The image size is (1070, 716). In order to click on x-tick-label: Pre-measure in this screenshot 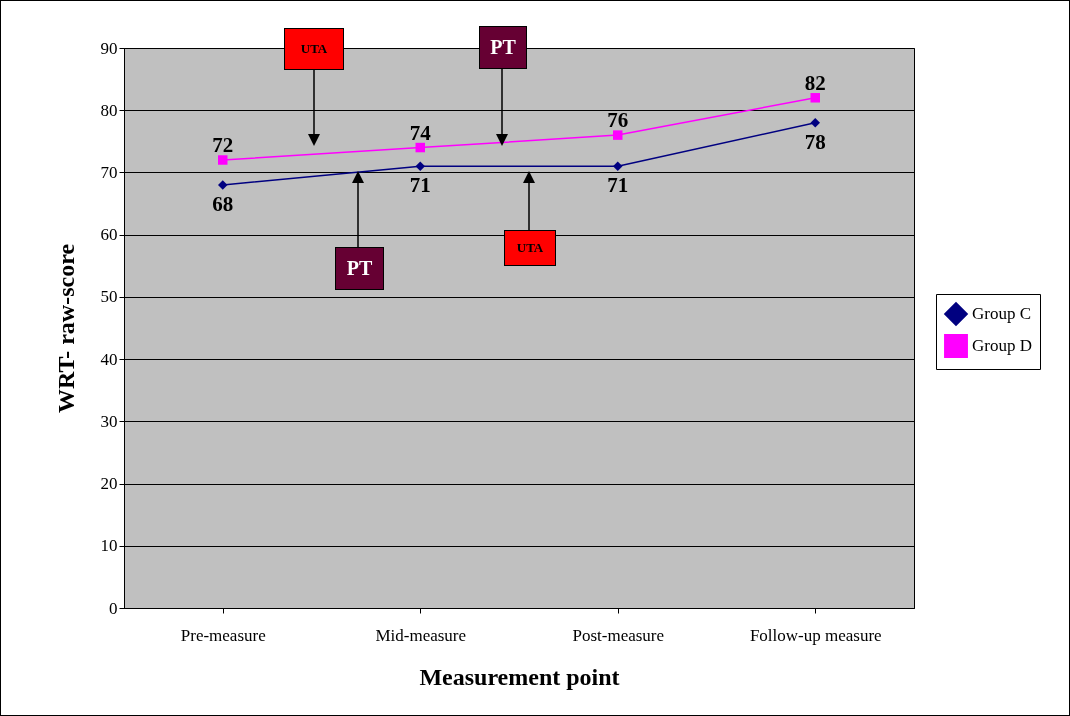, I will do `click(223, 635)`.